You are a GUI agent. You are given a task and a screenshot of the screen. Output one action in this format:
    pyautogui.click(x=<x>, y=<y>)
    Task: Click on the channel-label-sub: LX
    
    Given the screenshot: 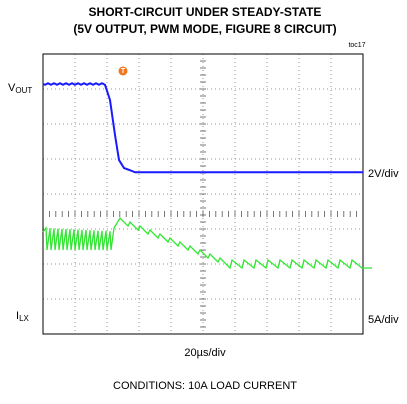 What is the action you would take?
    pyautogui.click(x=24, y=318)
    